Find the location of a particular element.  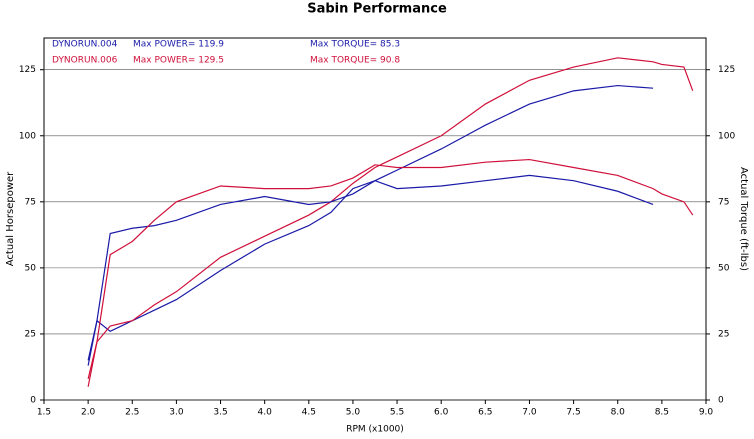

y2-tick-label: 100 is located at coordinates (726, 136).